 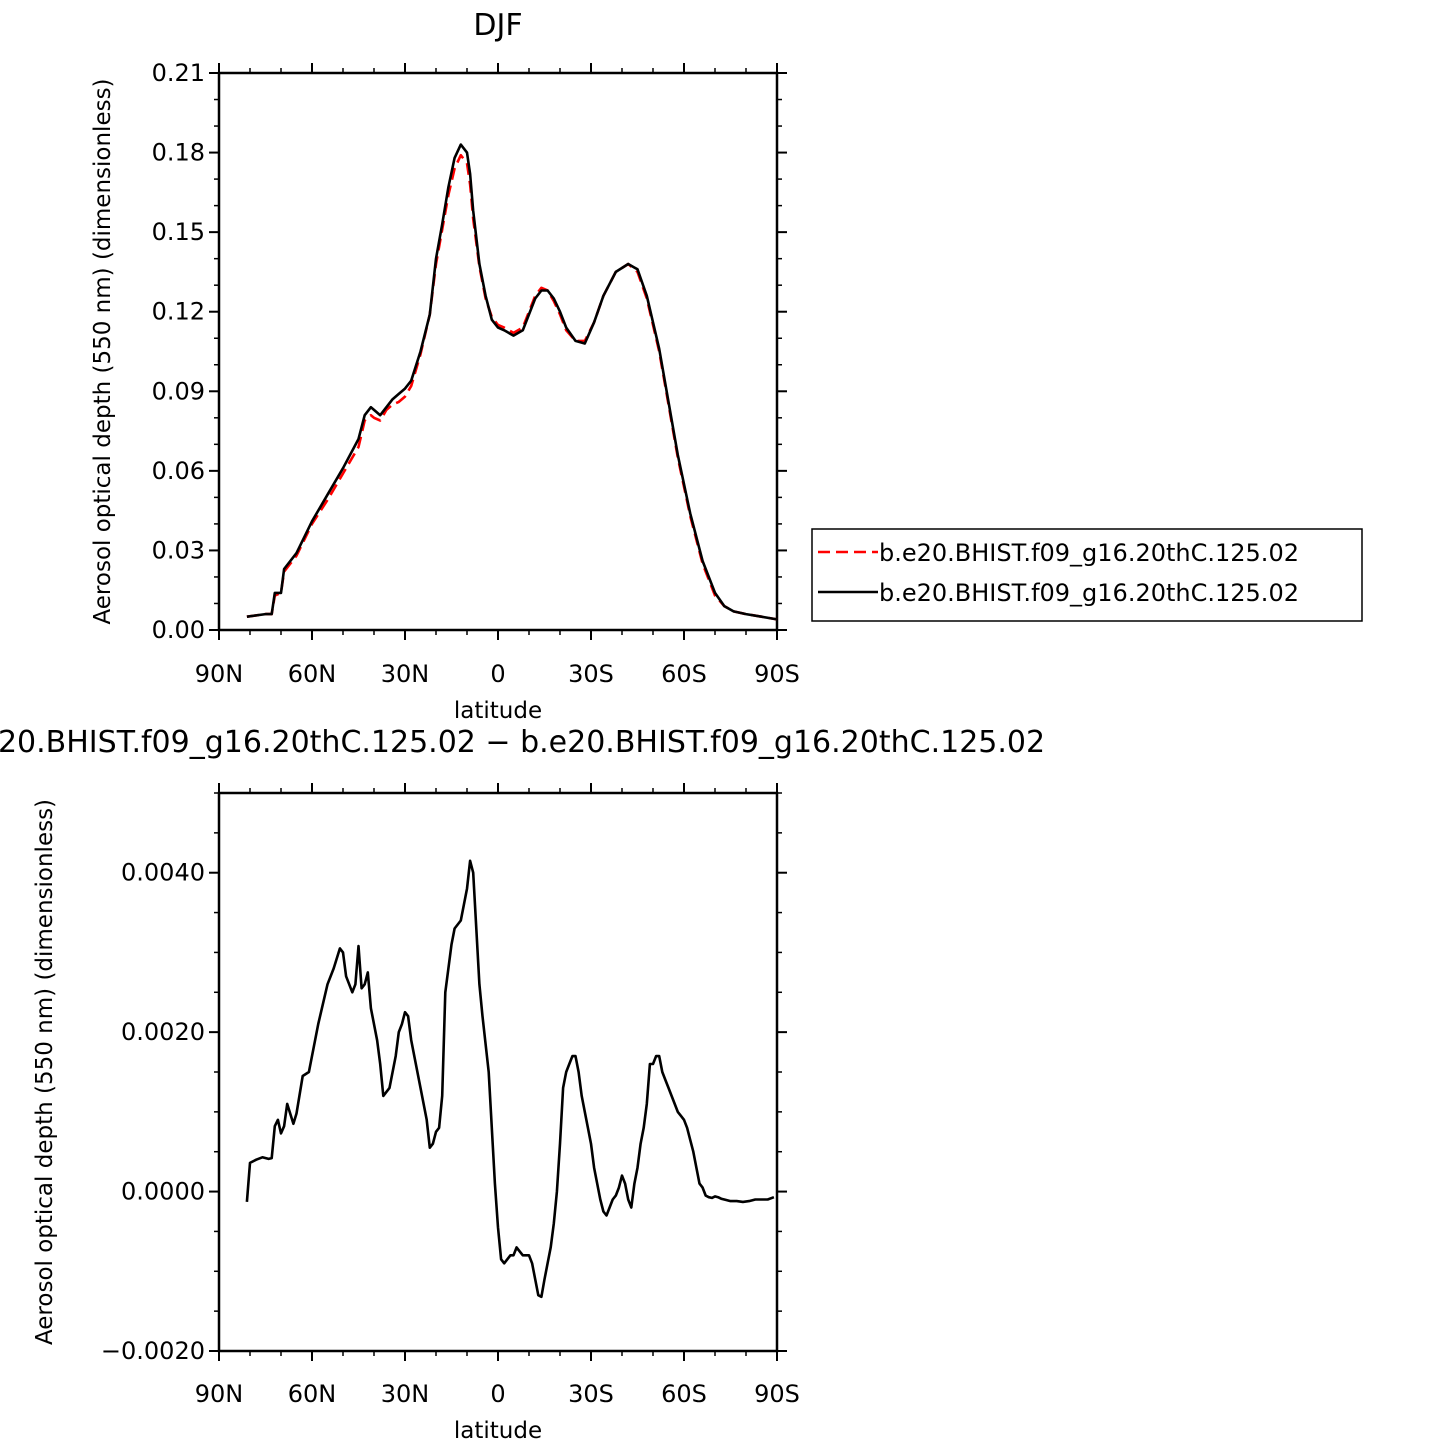 What do you see at coordinates (153, 1351) in the screenshot?
I see `y-tick-label: −0.0020` at bounding box center [153, 1351].